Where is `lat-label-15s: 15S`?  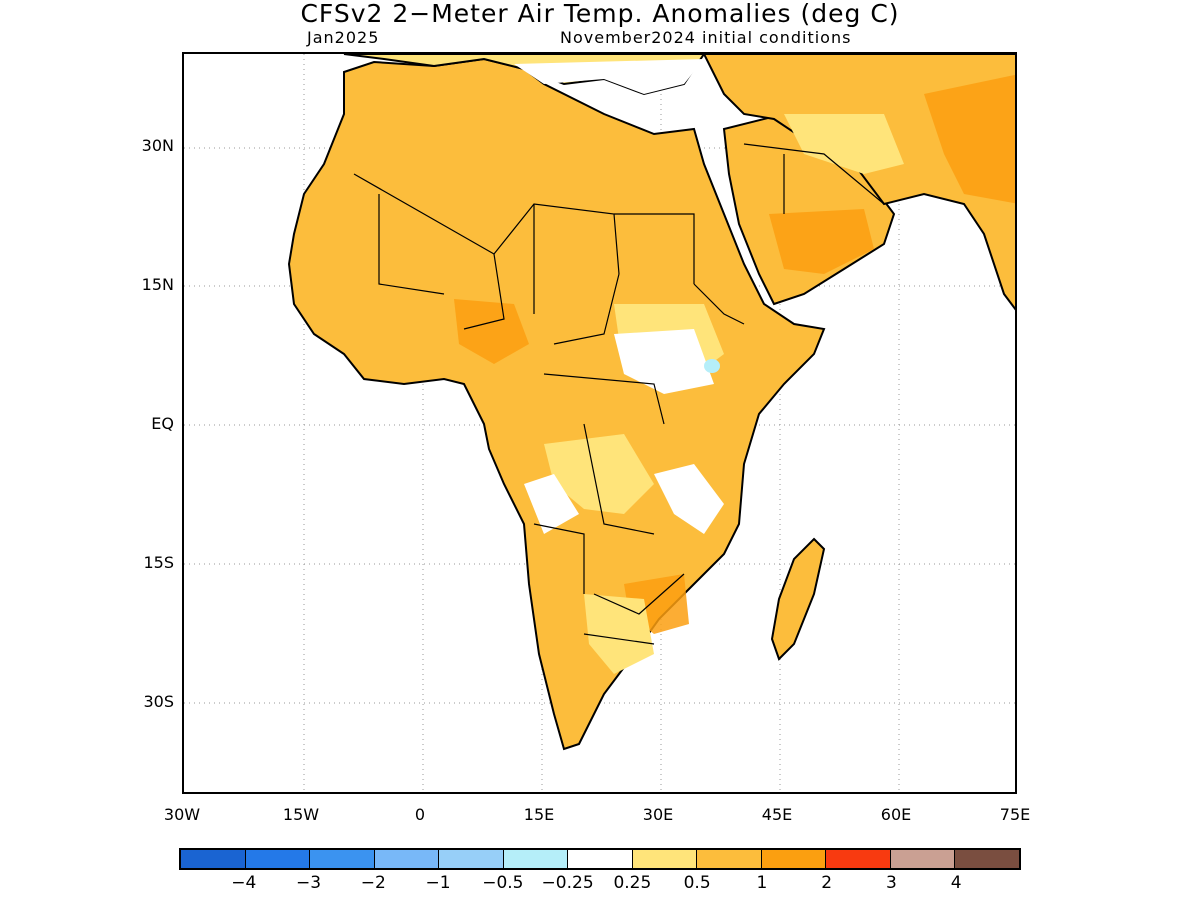
lat-label-15s: 15S is located at coordinates (158, 562).